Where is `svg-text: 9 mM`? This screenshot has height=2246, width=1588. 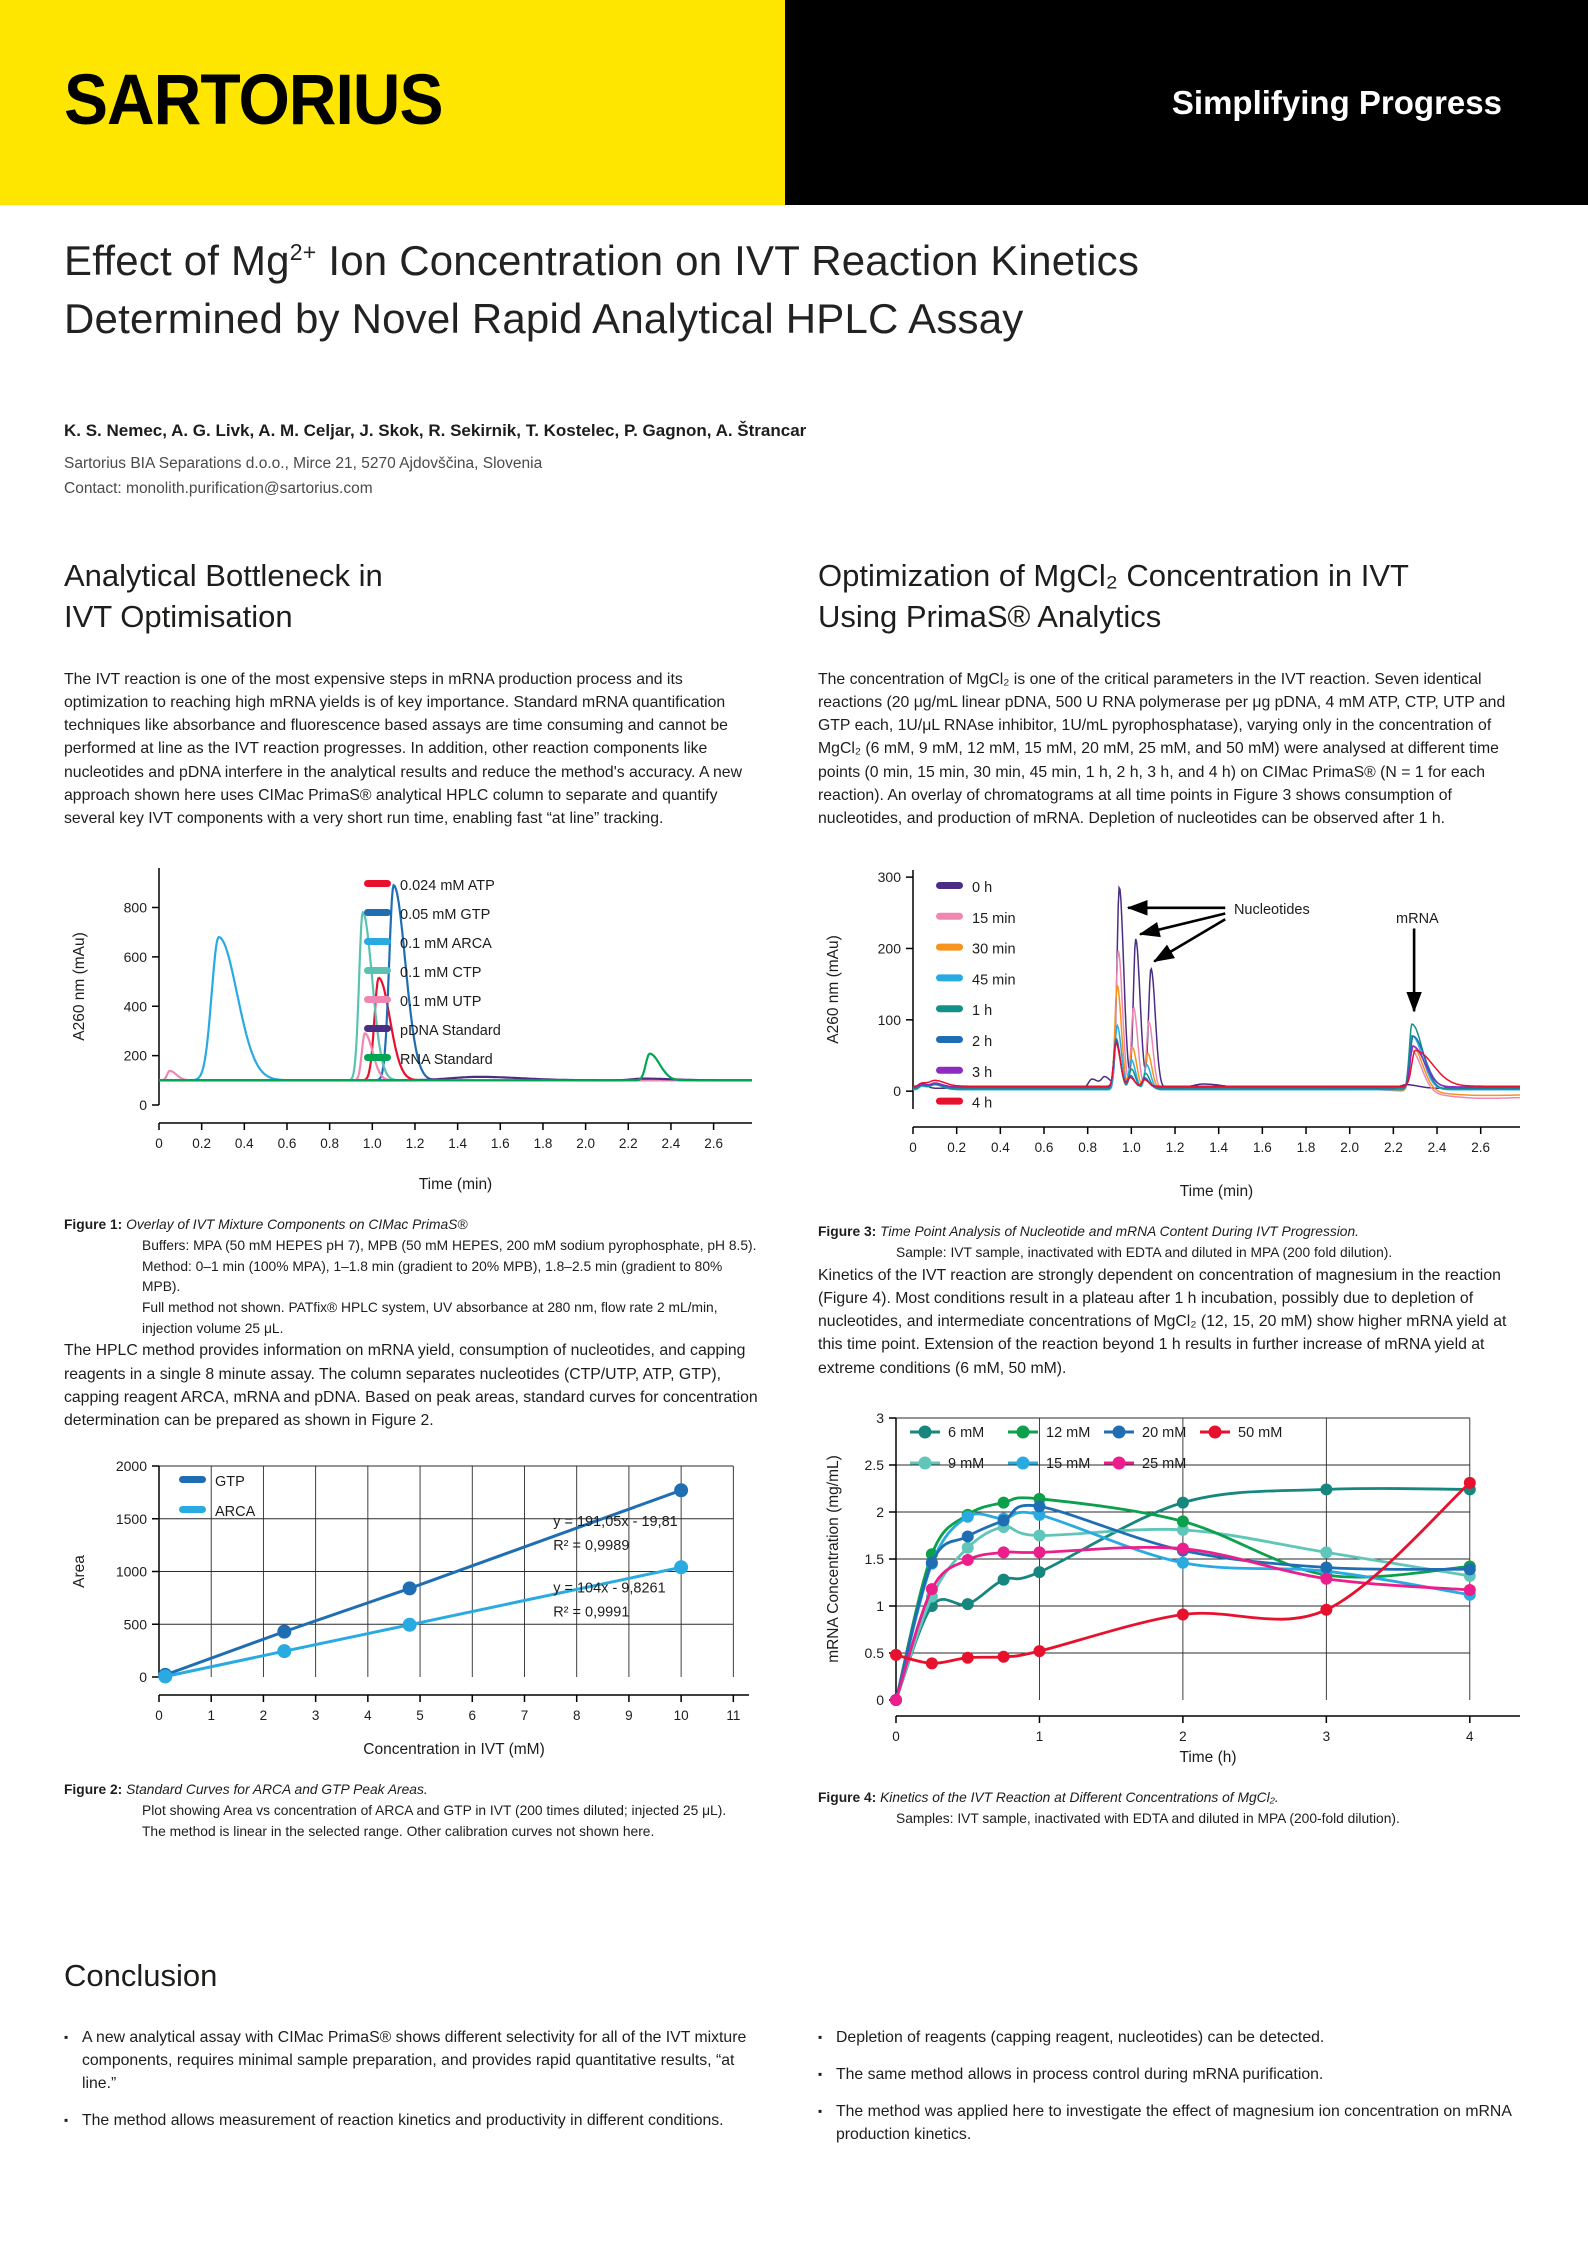 svg-text: 9 mM is located at coordinates (966, 1464).